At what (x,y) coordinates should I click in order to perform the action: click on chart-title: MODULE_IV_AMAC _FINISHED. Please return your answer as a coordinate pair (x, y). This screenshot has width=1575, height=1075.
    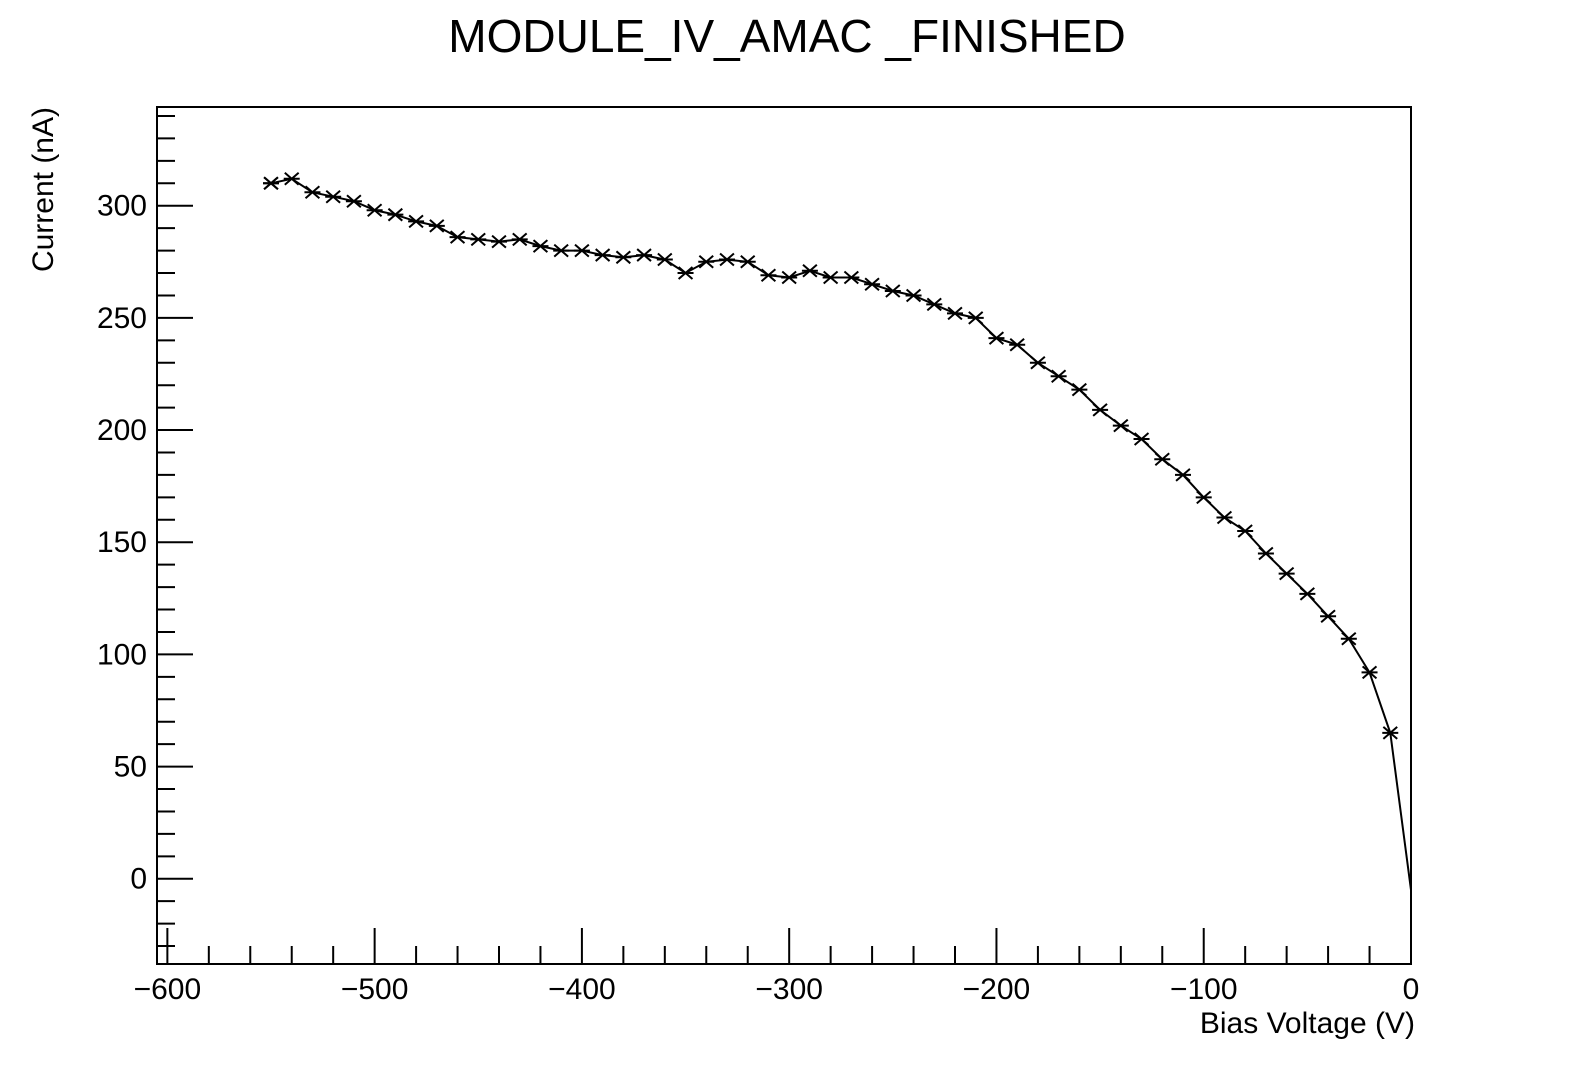
    Looking at the image, I should click on (786, 36).